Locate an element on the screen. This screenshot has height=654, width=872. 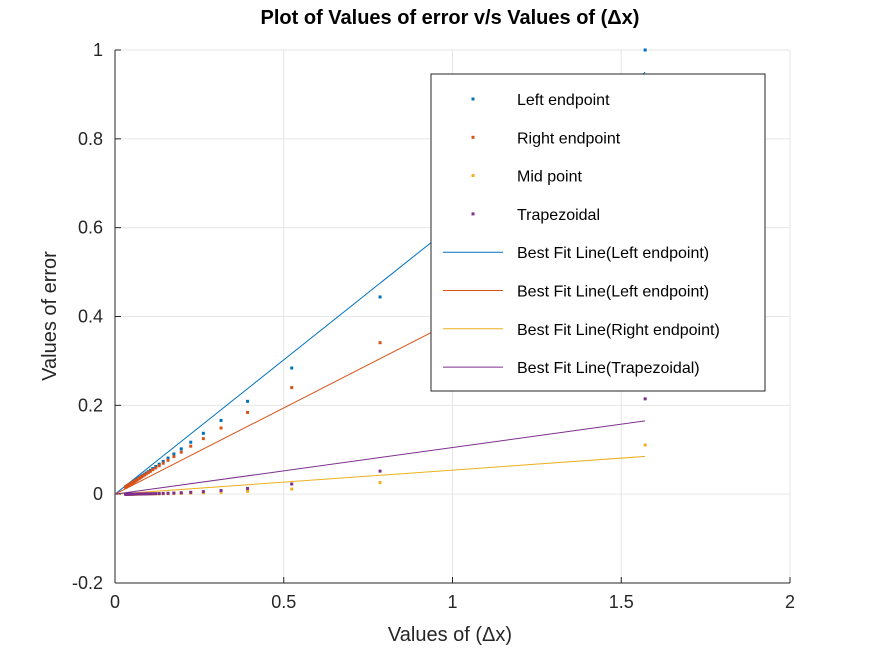
legend-label: Left endpoint is located at coordinates (563, 100).